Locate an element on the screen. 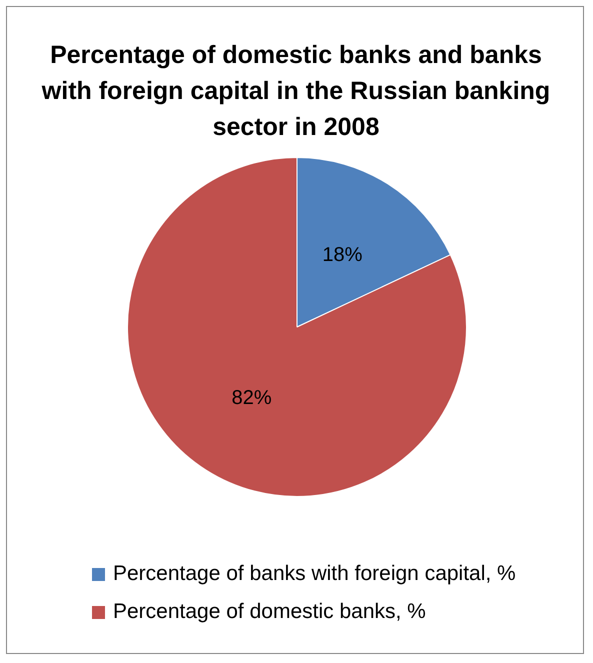  legend-label: Percentage of domestic banks, % is located at coordinates (269, 612).